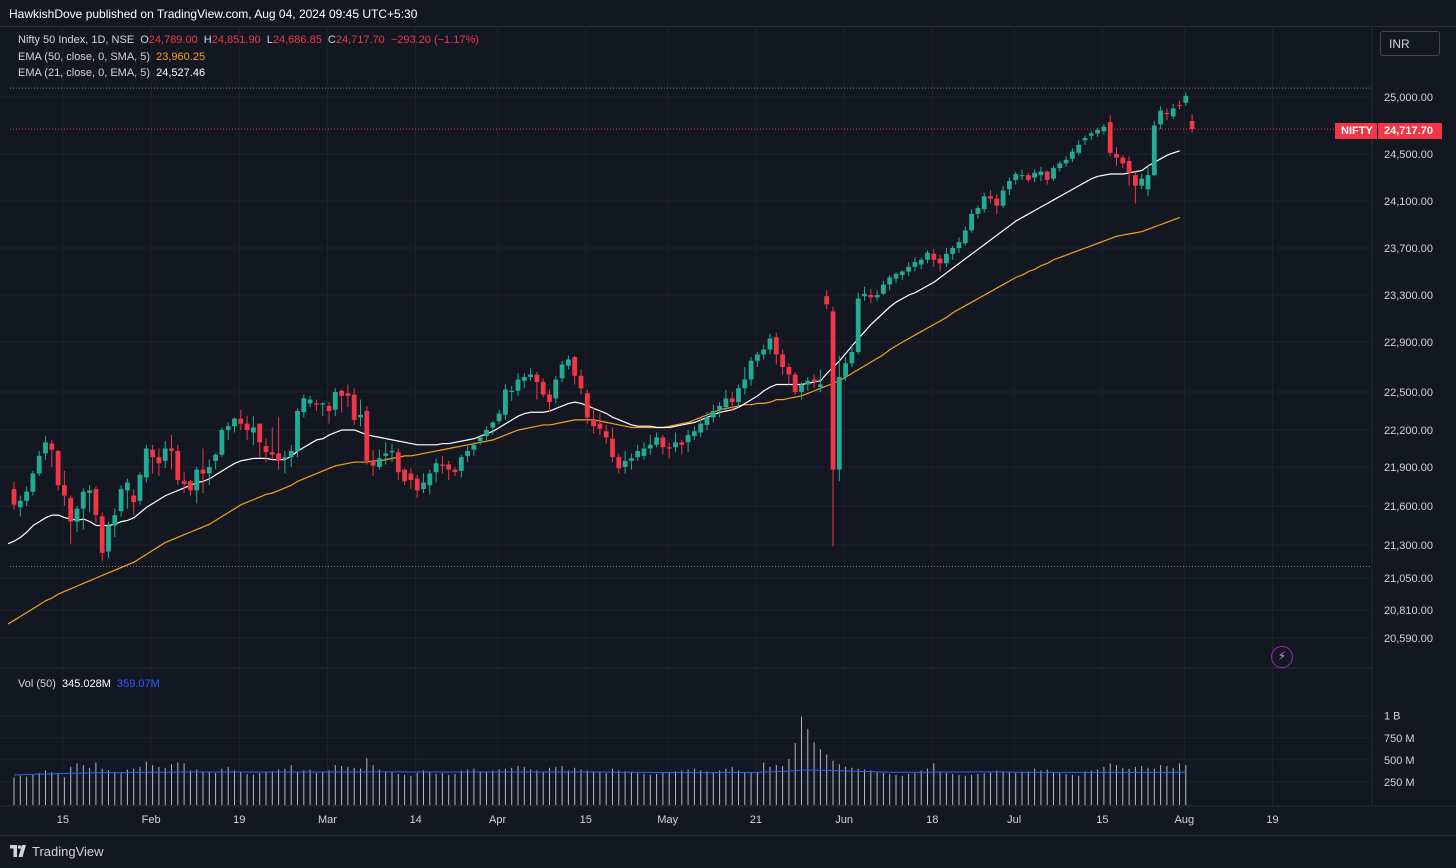 The height and width of the screenshot is (868, 1456). Describe the element at coordinates (113, 57) in the screenshot. I see `ema50-legend: EMA (50, close, 0, SMA, 5) 23,960.25` at that location.